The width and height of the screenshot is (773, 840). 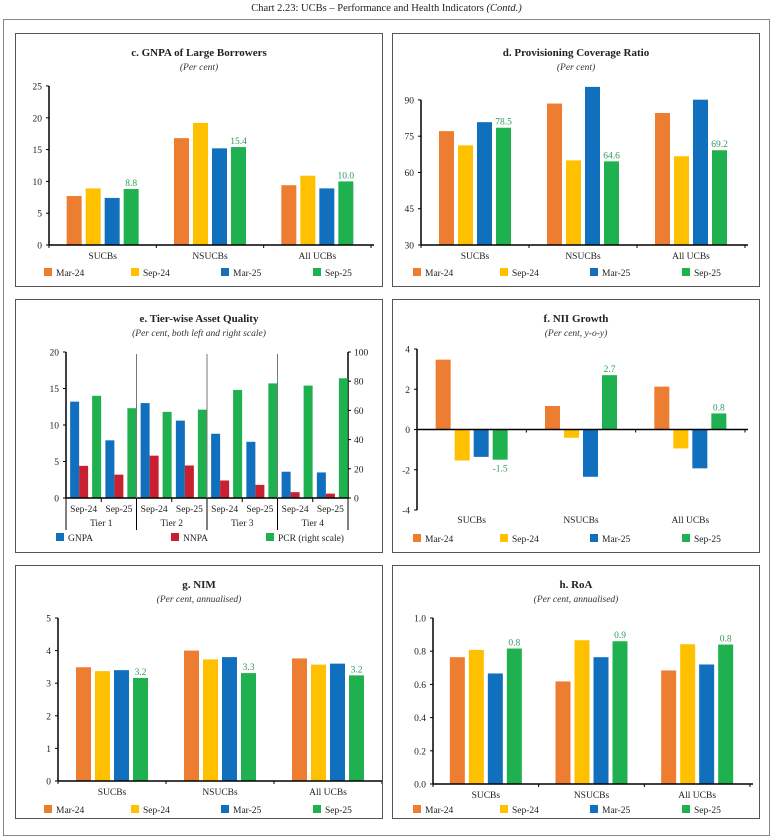 I want to click on y2-tick-label: 80, so click(x=359, y=383).